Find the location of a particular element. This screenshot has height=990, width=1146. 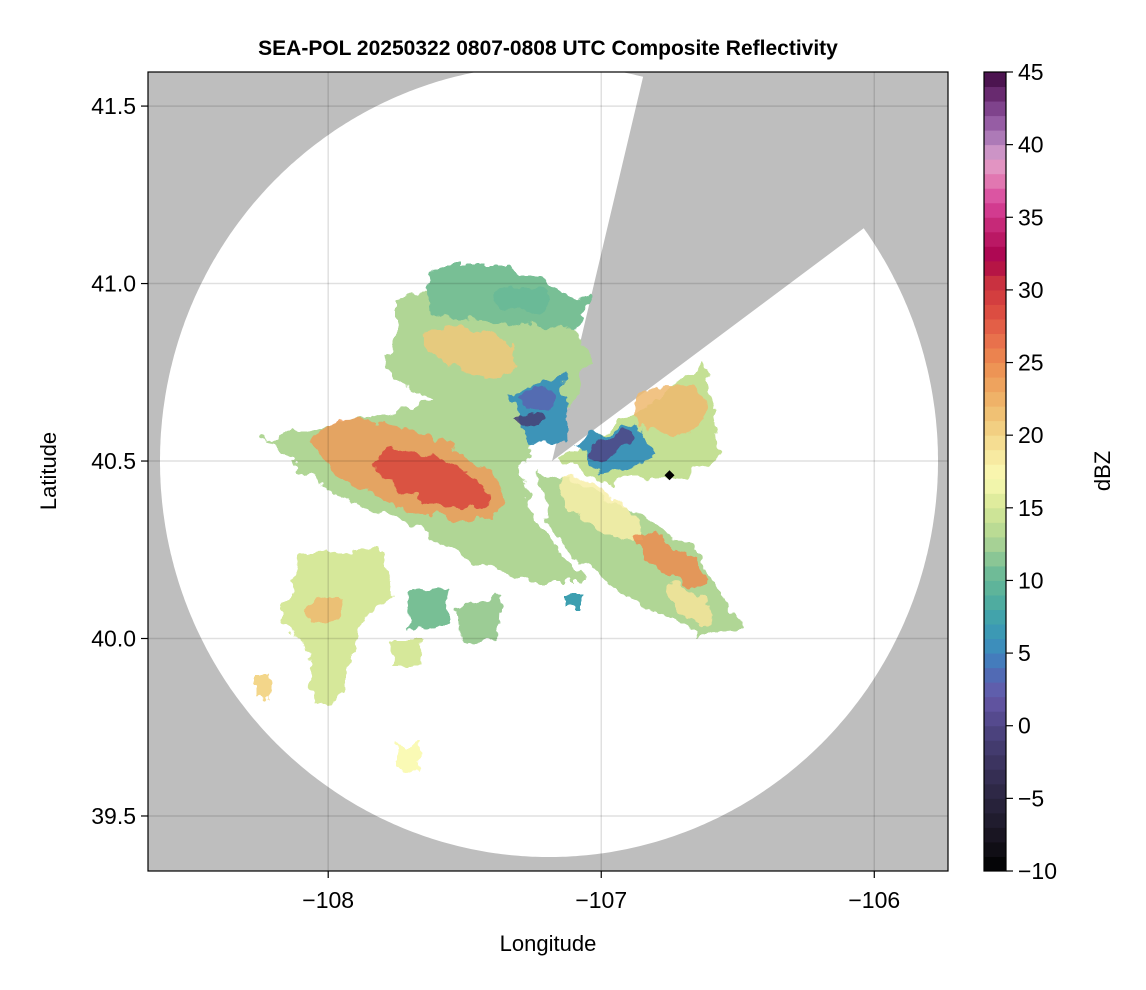

colorbar-tick-label: −5 is located at coordinates (1031, 798).